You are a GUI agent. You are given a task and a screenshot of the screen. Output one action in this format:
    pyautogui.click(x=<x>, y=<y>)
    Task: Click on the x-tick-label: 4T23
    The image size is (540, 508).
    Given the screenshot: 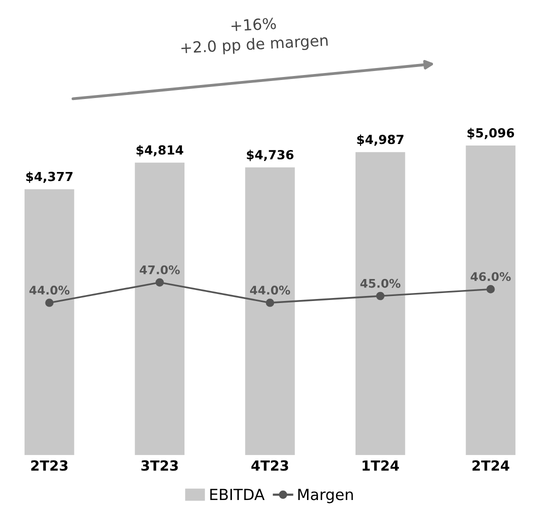 What is the action you would take?
    pyautogui.click(x=269, y=465)
    